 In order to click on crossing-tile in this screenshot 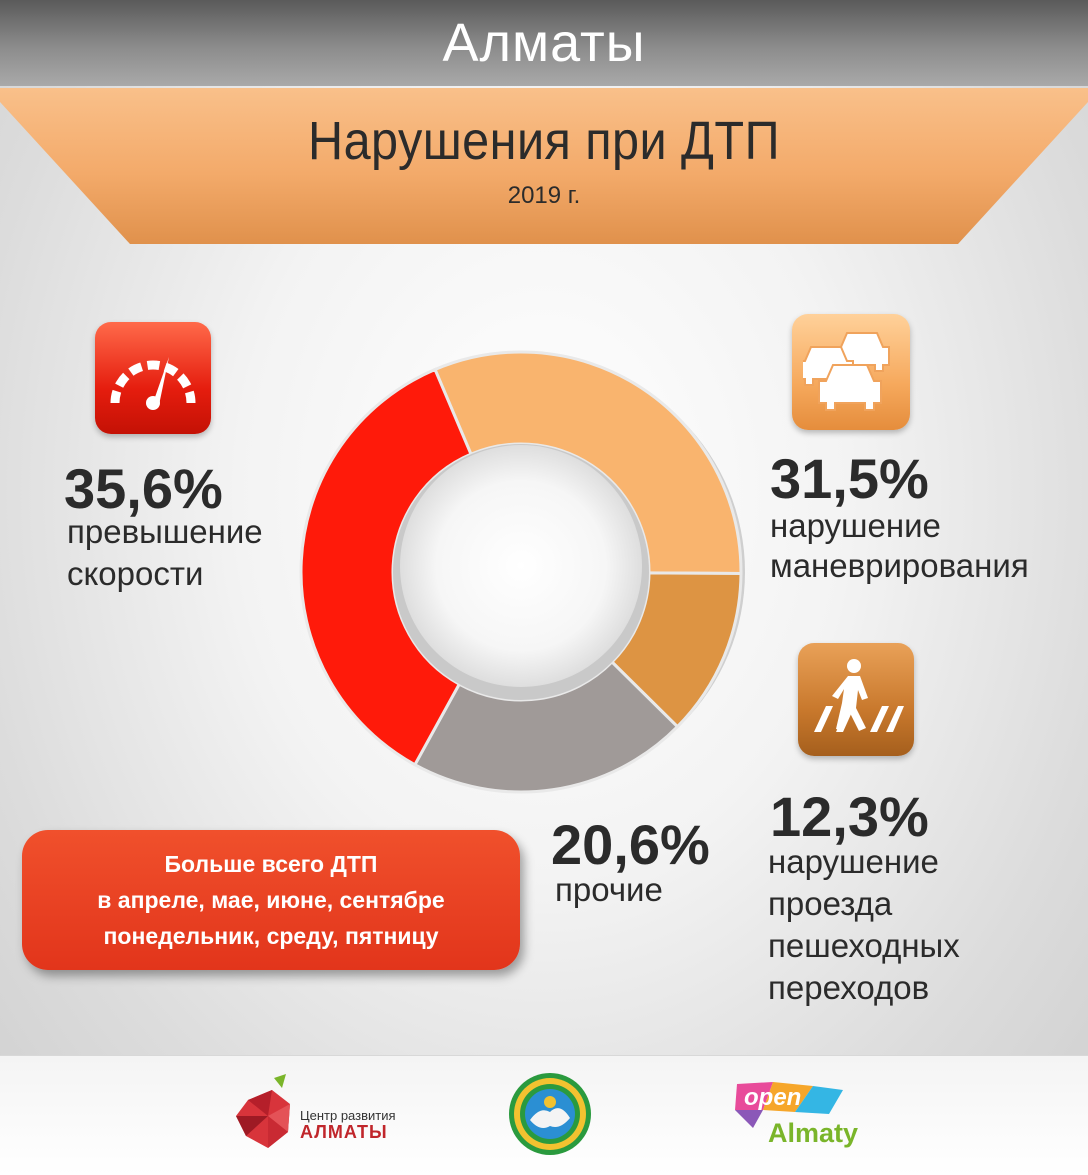, I will do `click(856, 699)`.